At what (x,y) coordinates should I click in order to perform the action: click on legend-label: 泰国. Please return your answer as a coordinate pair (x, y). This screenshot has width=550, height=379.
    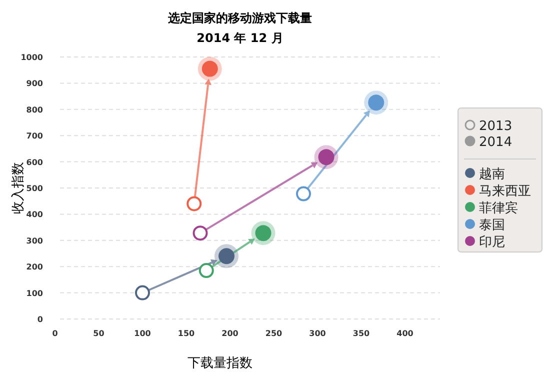
    Looking at the image, I should click on (492, 225).